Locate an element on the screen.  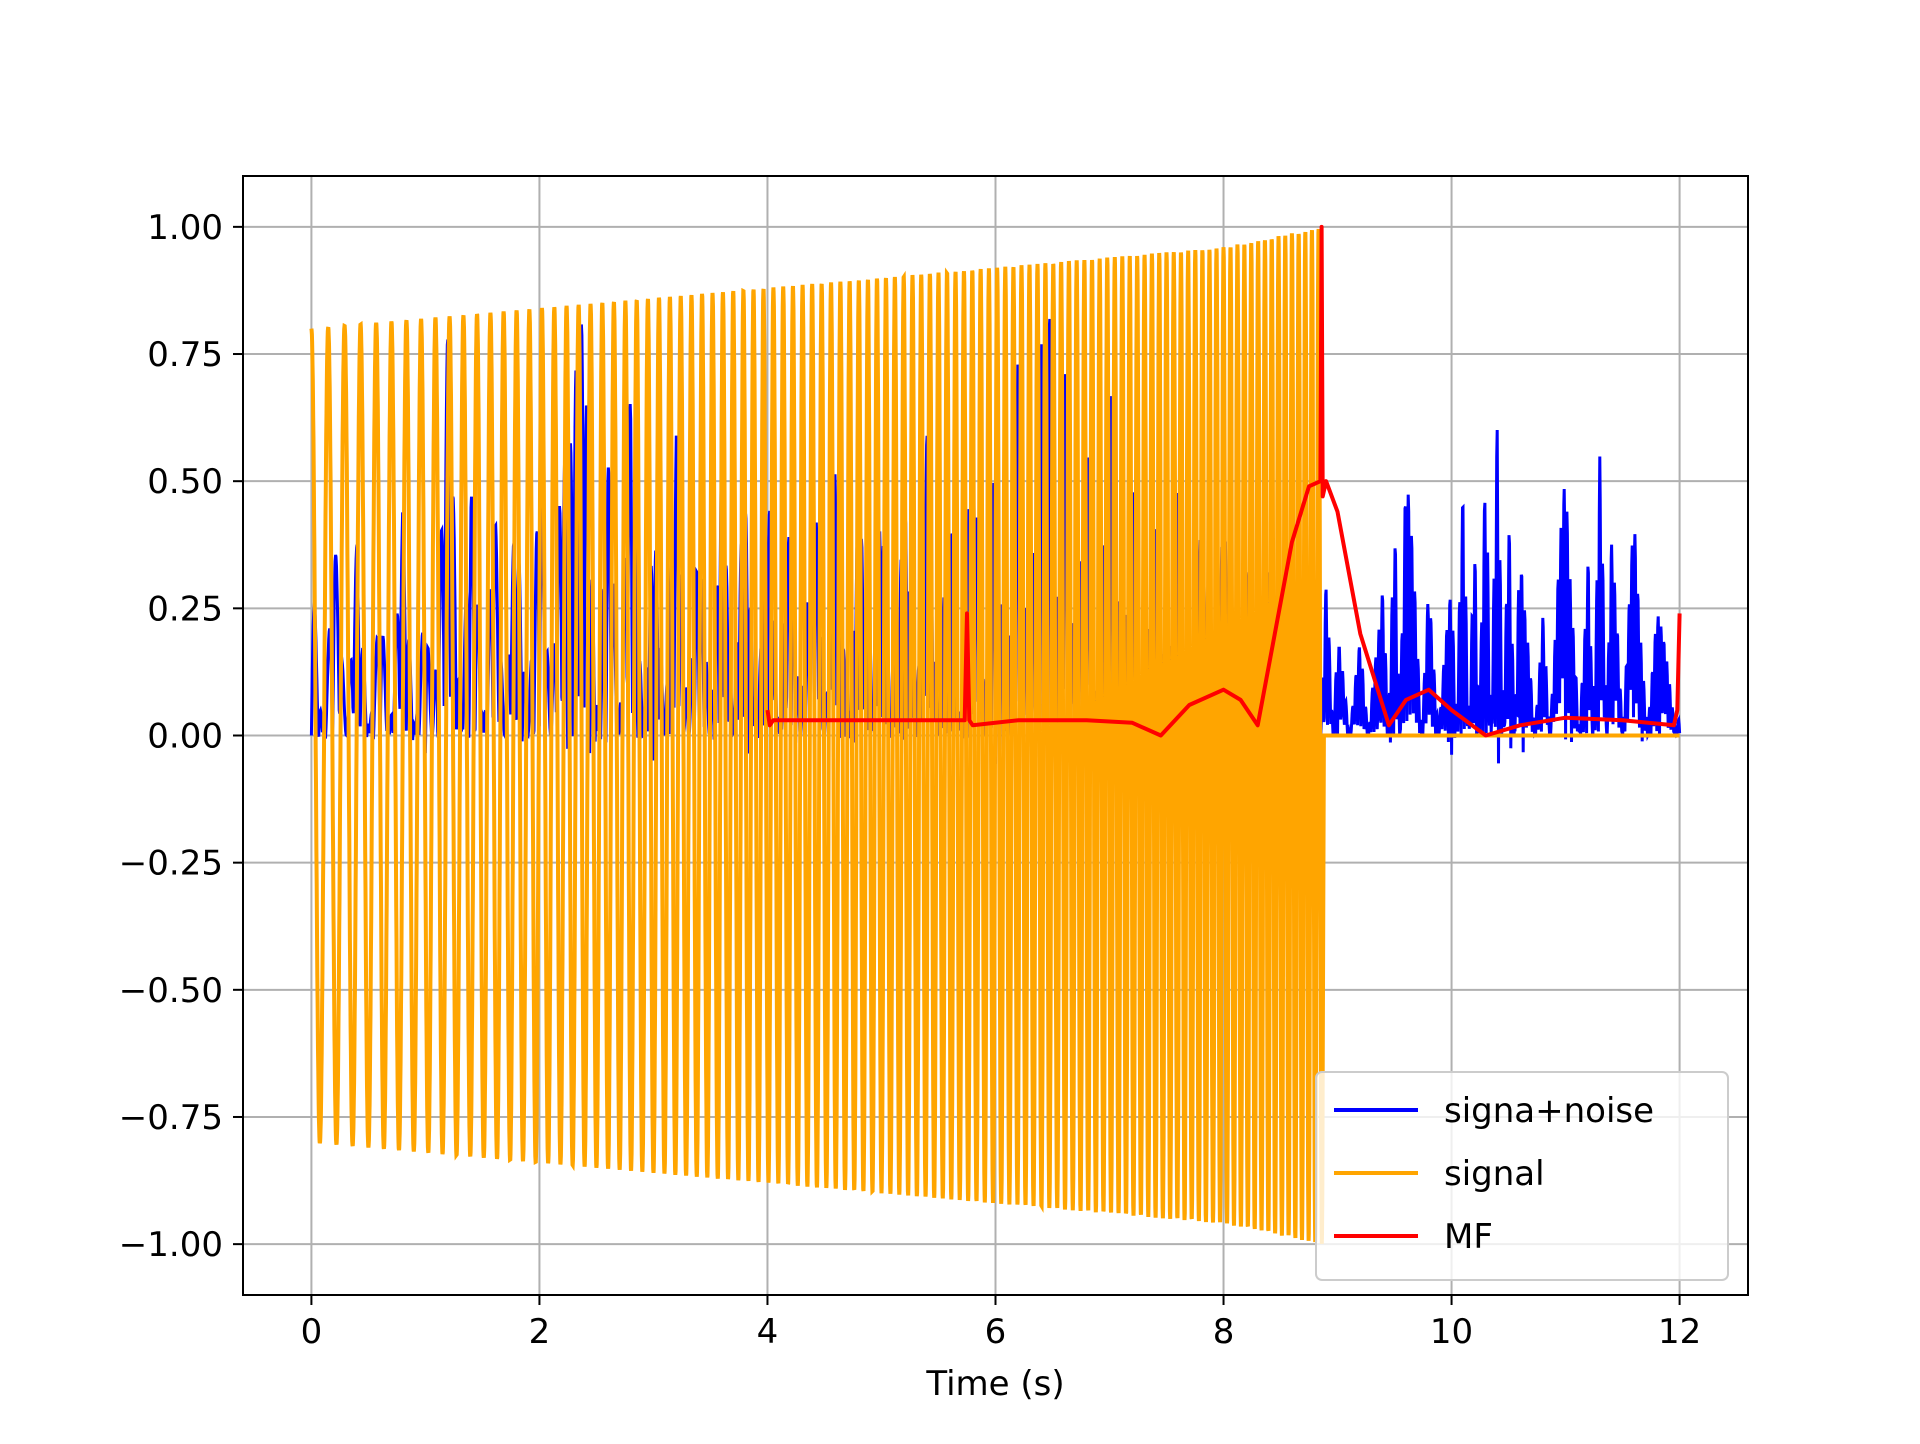
x-tick-label: 10 is located at coordinates (1451, 1332).